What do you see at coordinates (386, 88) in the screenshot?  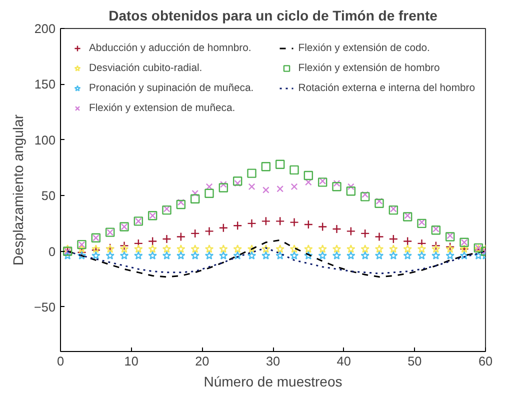 I see `legend-label: Rotación externa e interna del hombro` at bounding box center [386, 88].